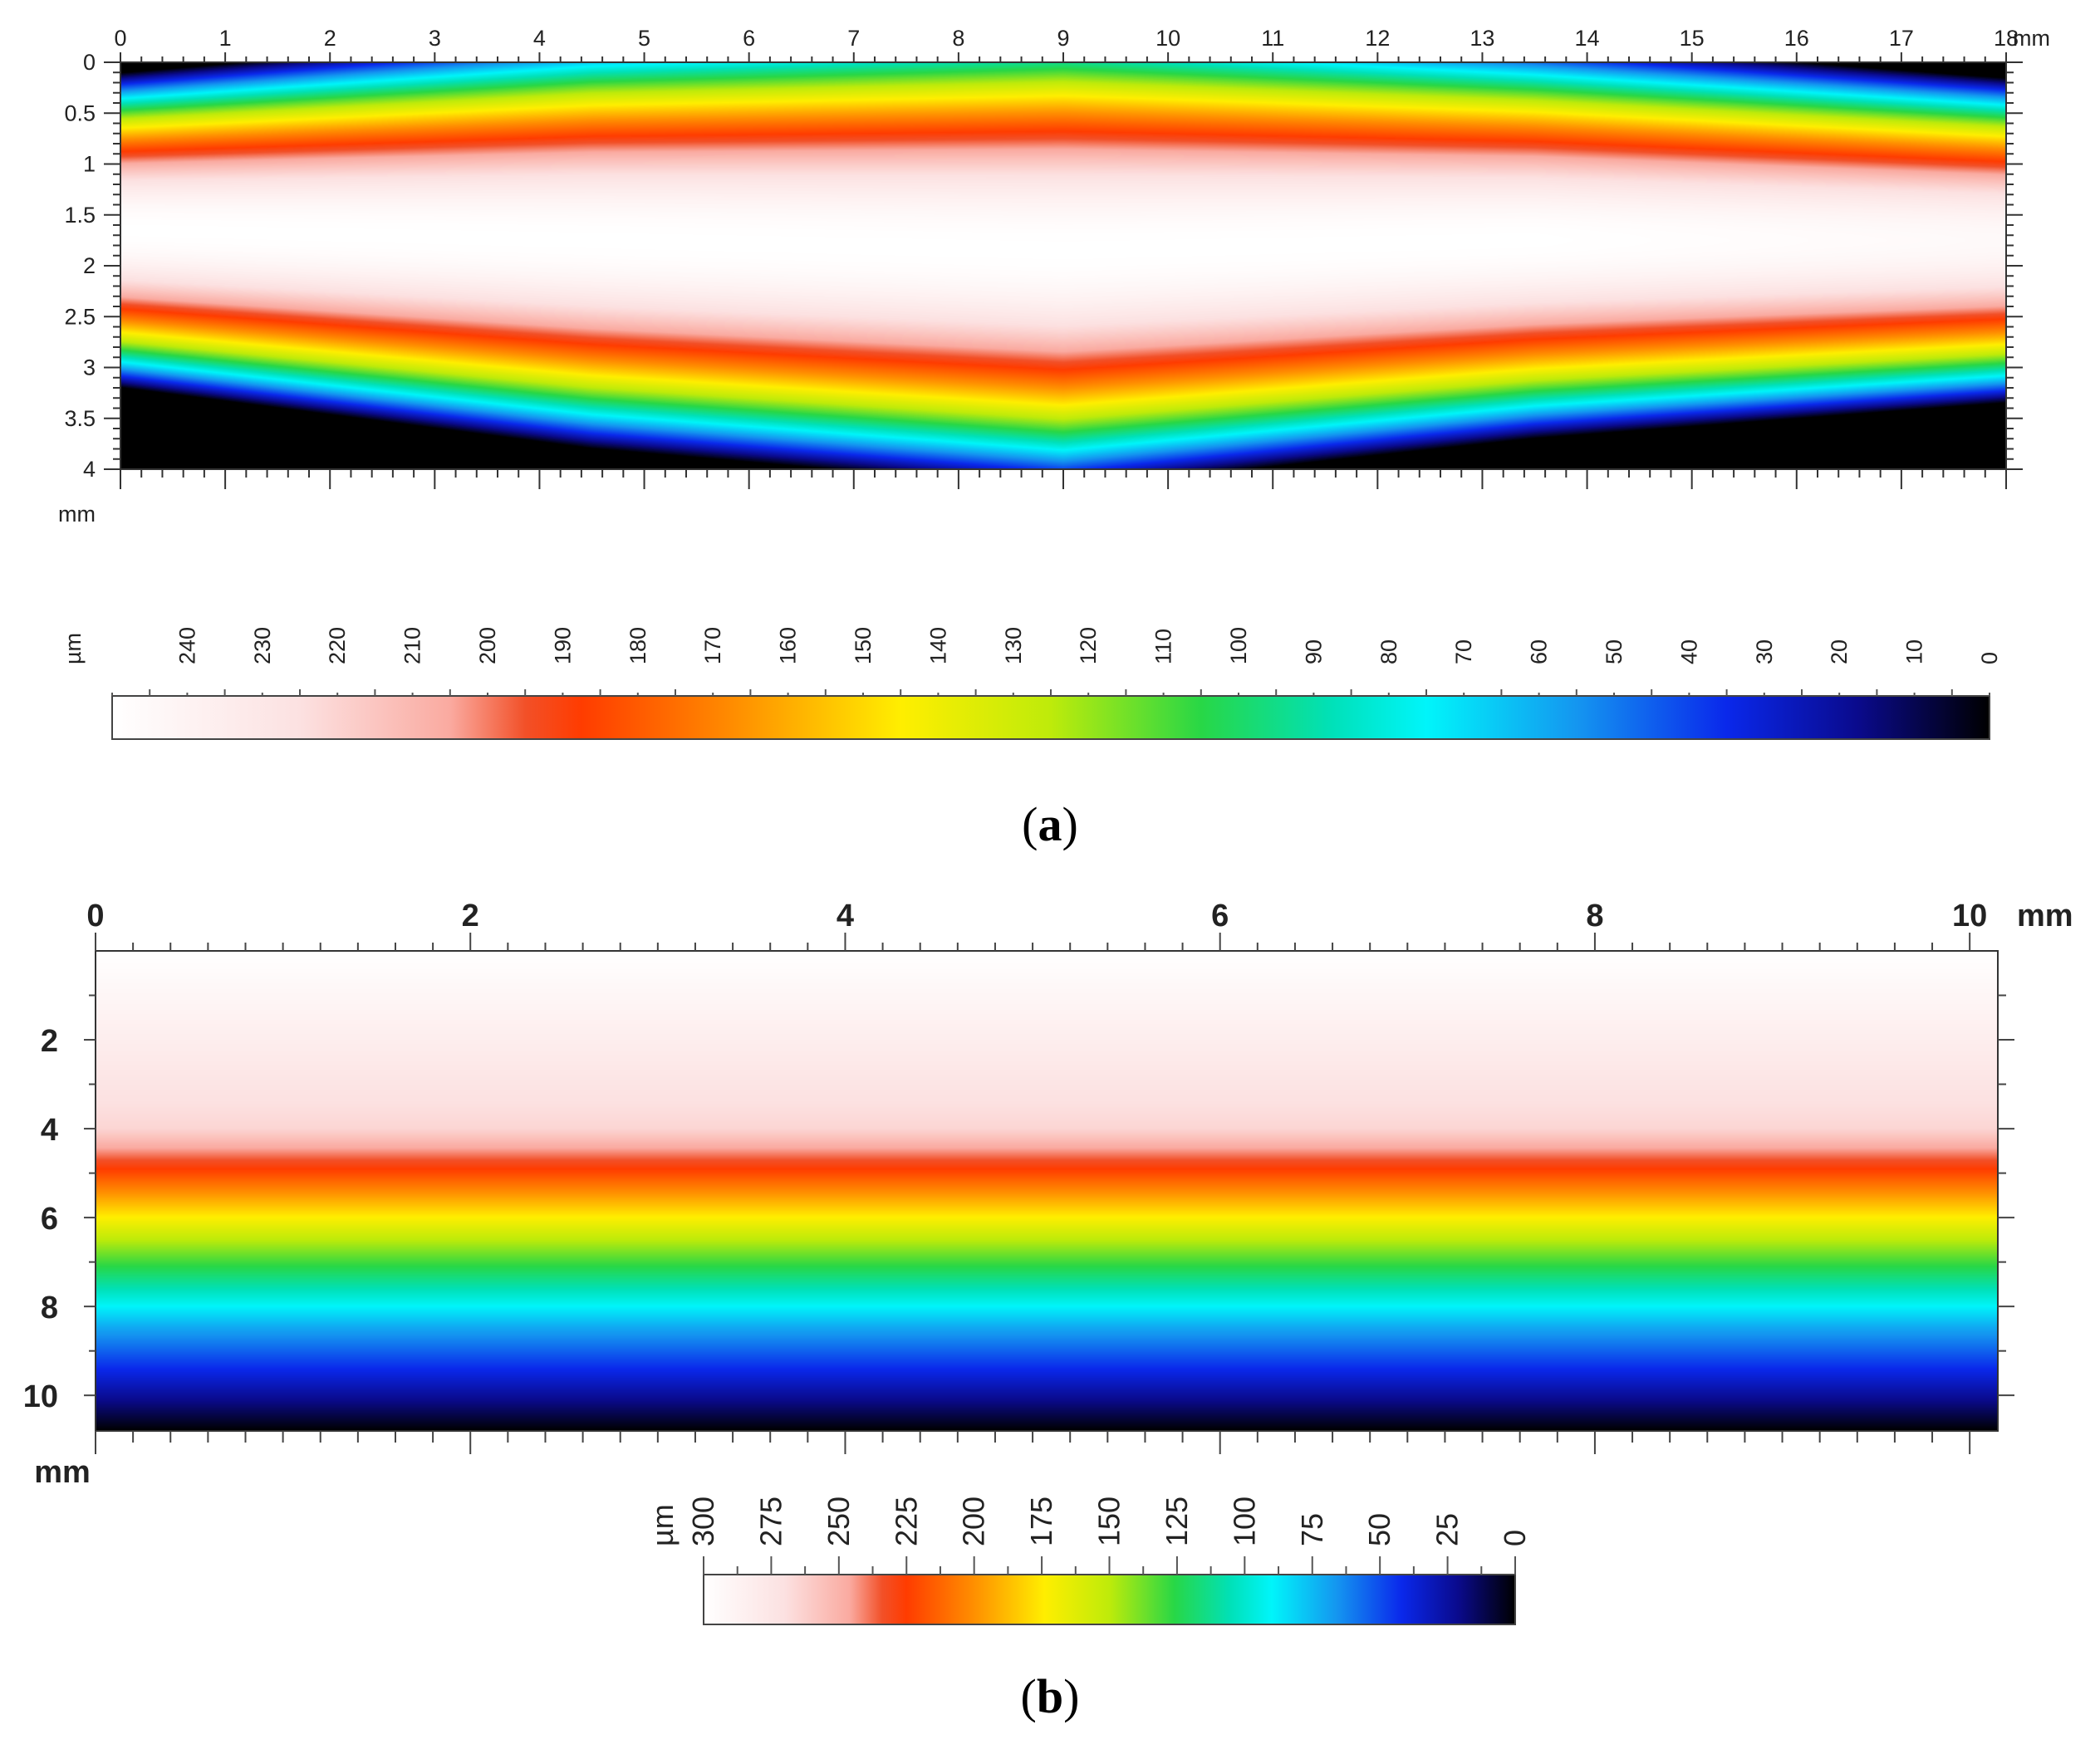  Describe the element at coordinates (435, 38) in the screenshot. I see `x-tick-label: 3` at that location.